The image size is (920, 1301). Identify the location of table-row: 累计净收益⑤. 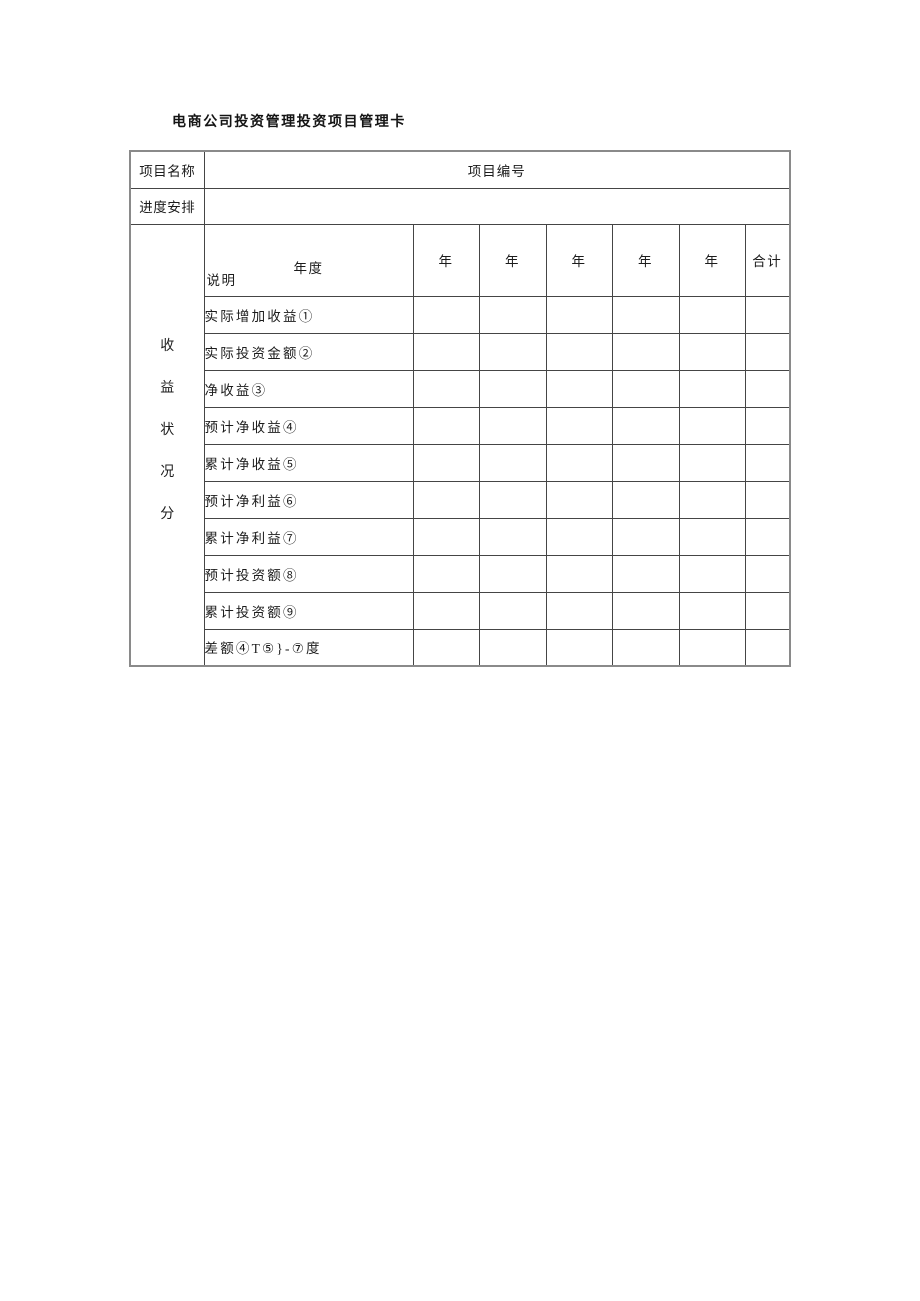
(460, 462).